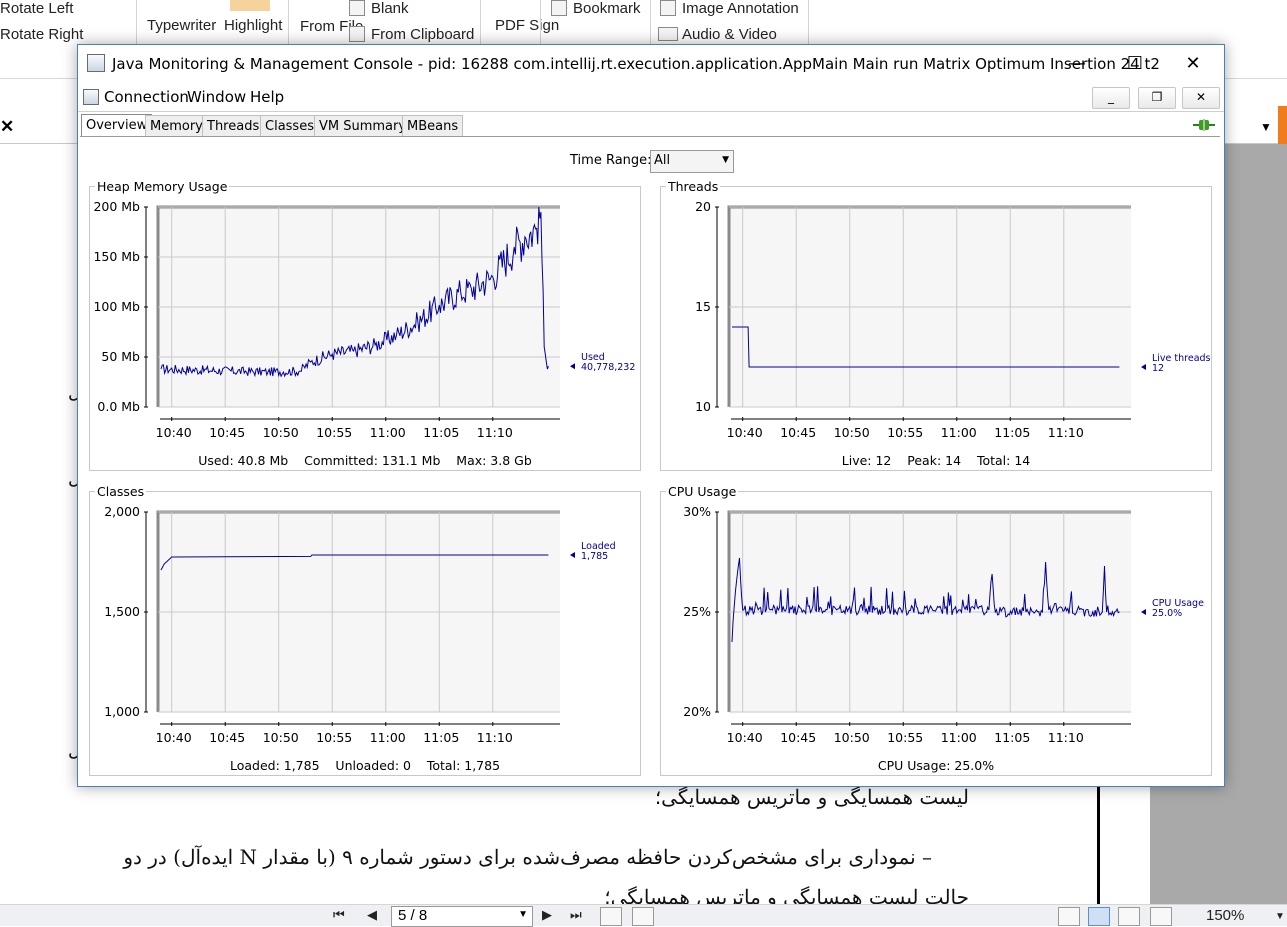 This screenshot has height=927, width=1287. Describe the element at coordinates (1077, 63) in the screenshot. I see `minimize-icon: —` at that location.